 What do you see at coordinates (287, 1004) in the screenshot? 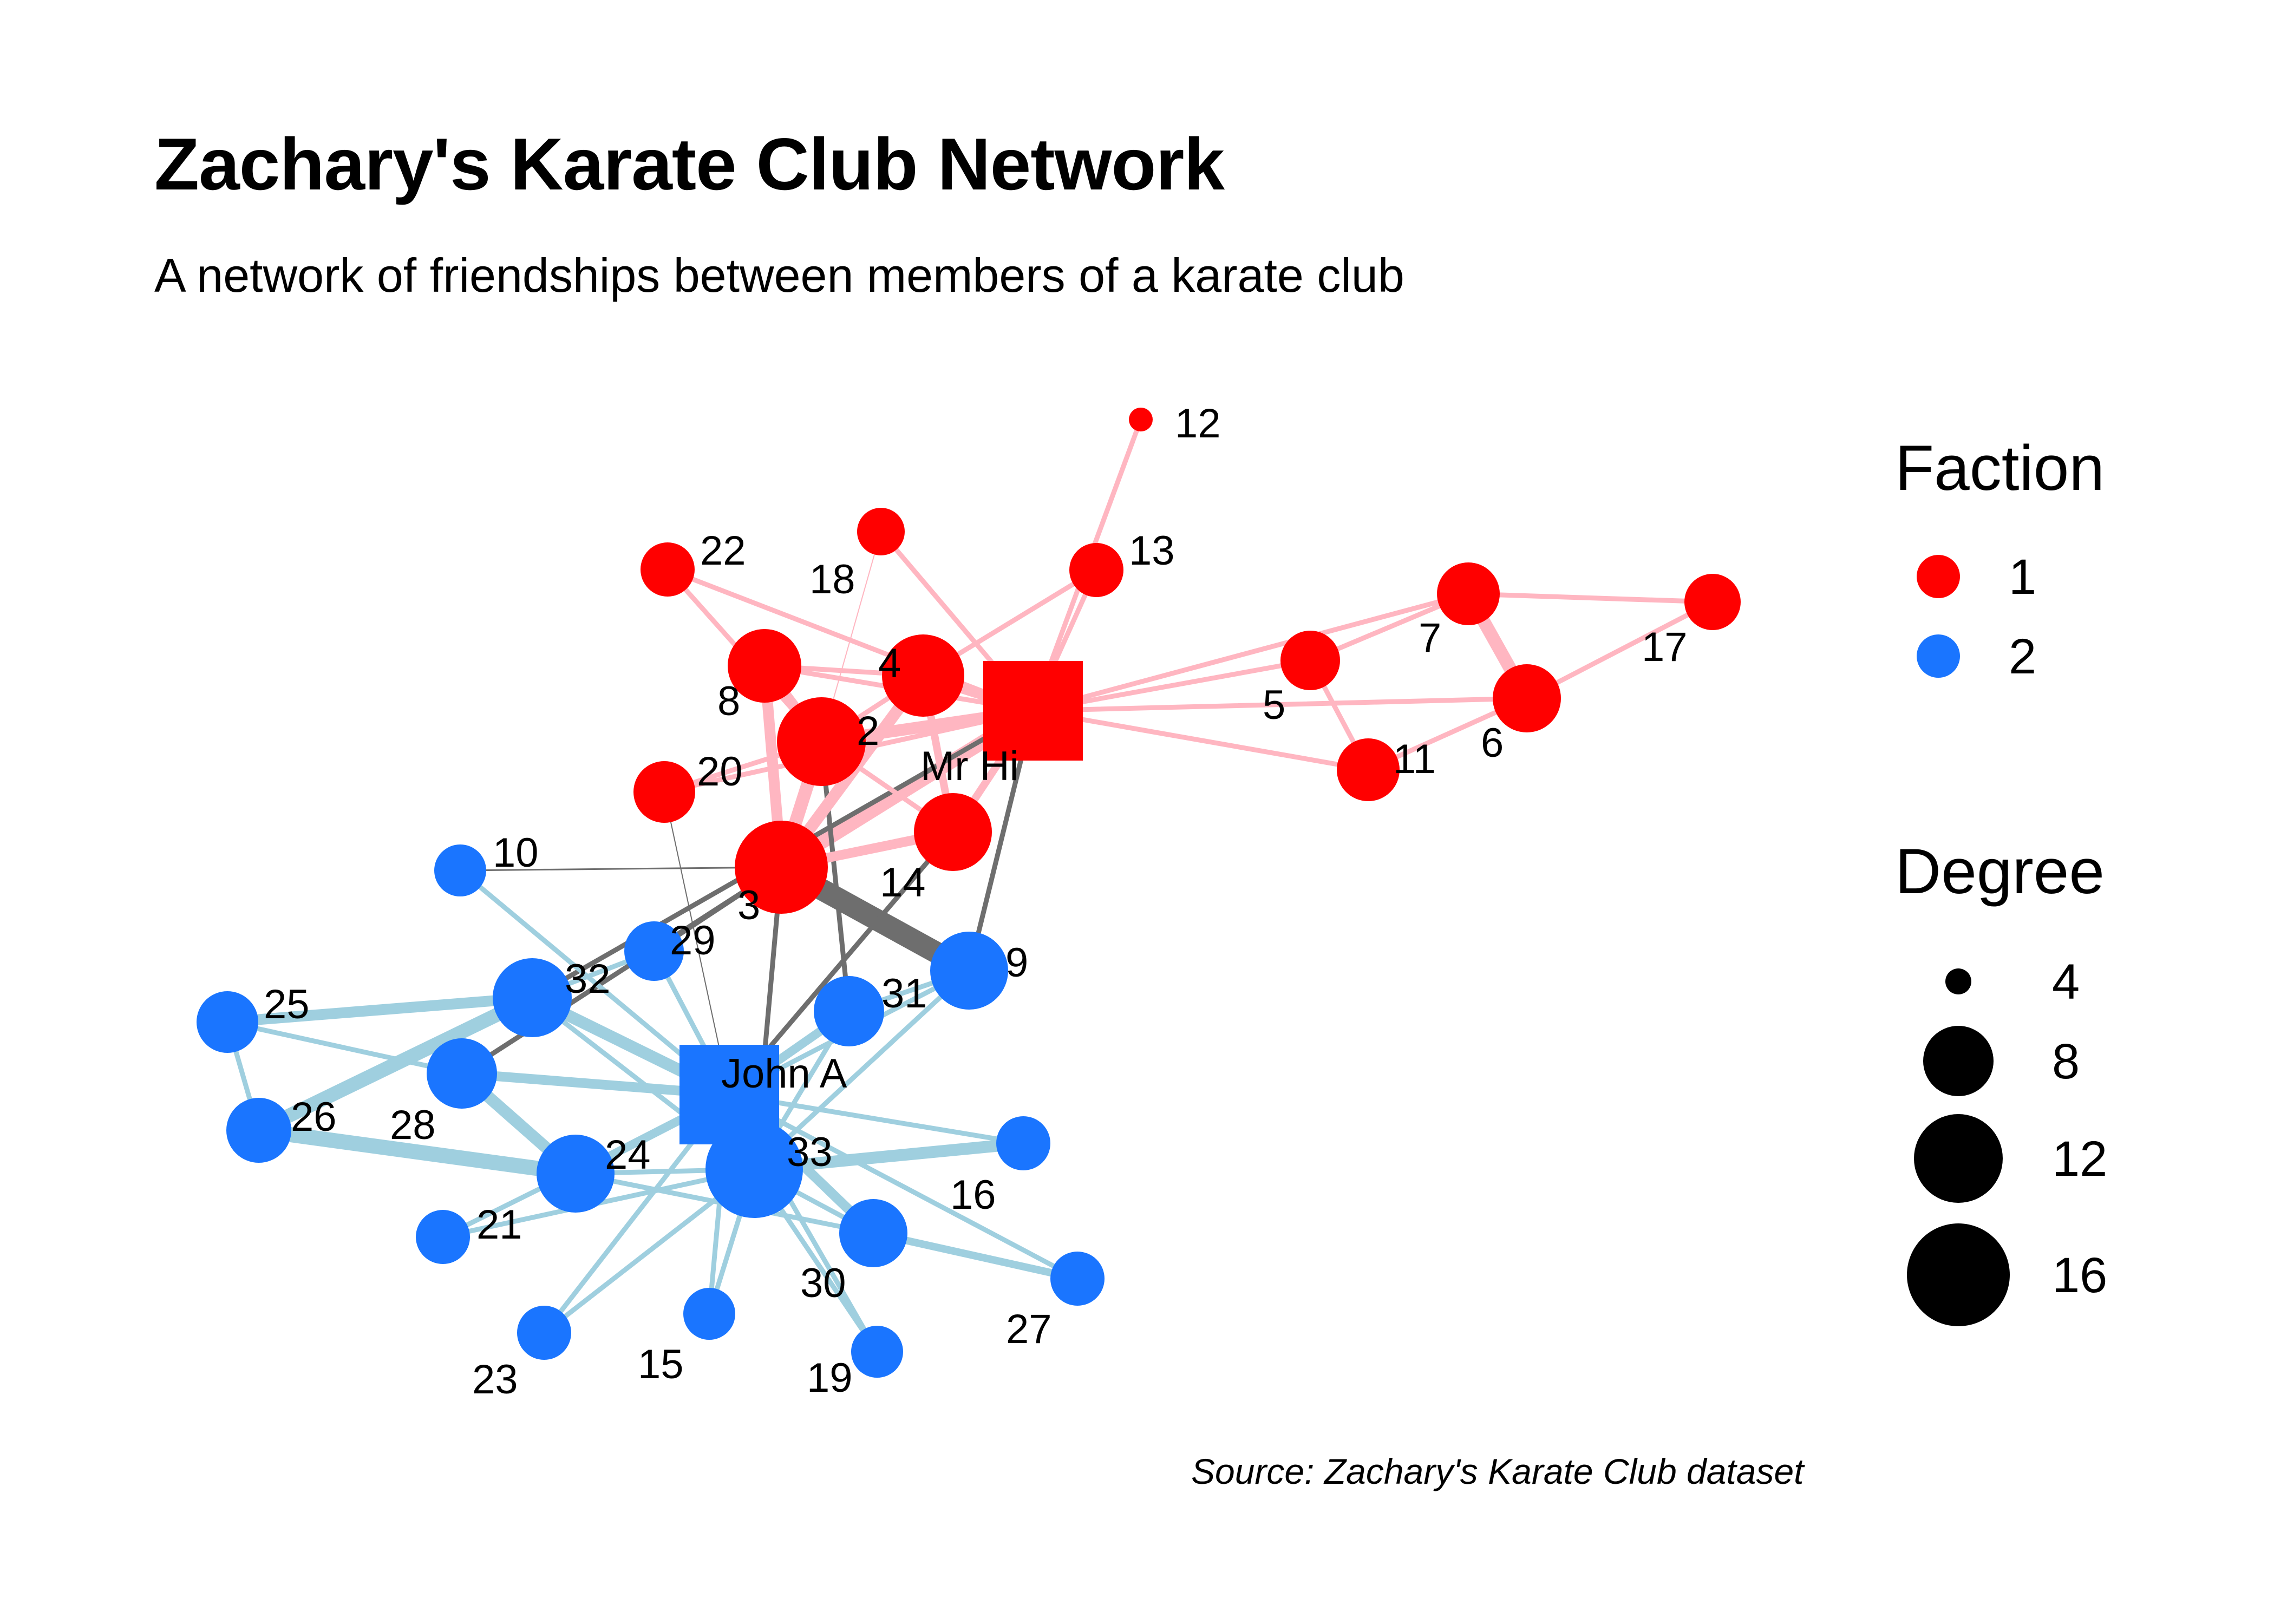
I see `node-label-25: 25` at bounding box center [287, 1004].